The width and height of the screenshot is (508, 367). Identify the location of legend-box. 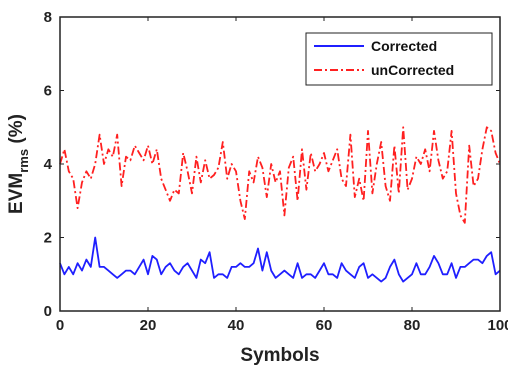
(399, 59).